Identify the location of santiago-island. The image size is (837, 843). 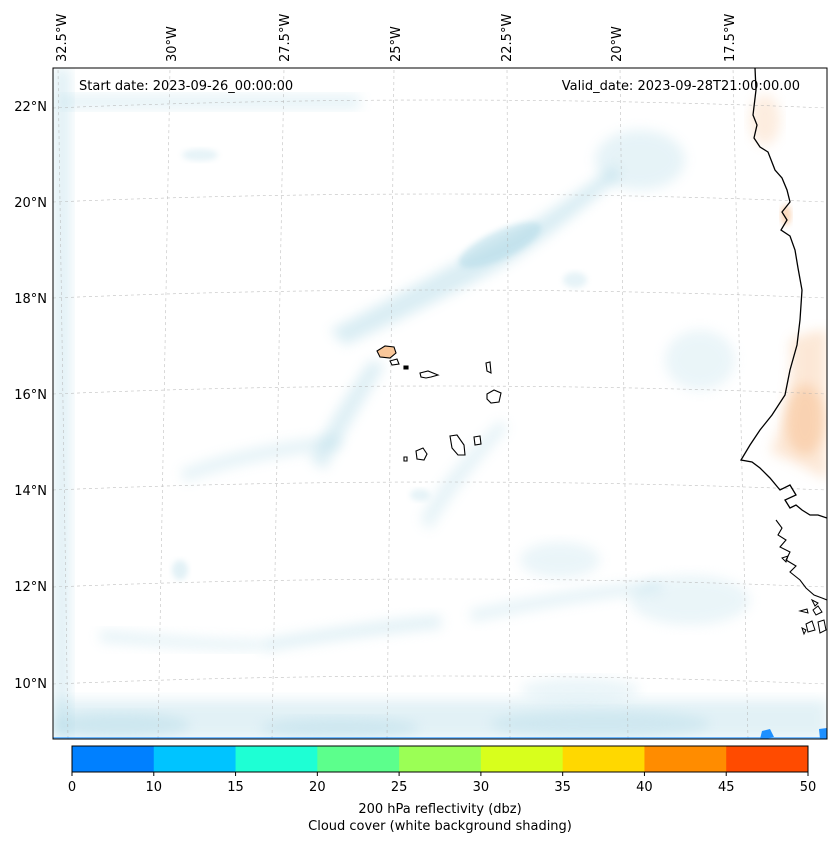
(457, 445).